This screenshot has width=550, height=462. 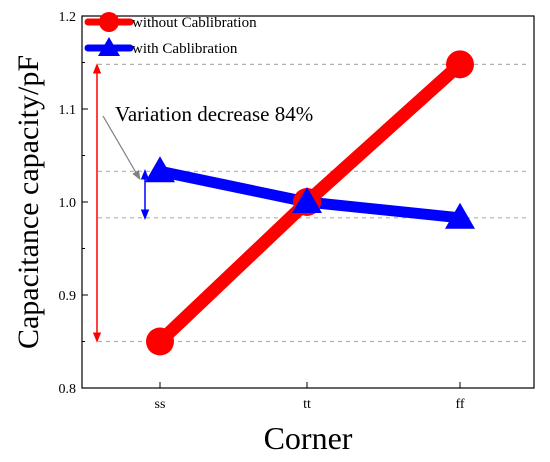 I want to click on y-tick-label: 1.0, so click(x=68, y=203).